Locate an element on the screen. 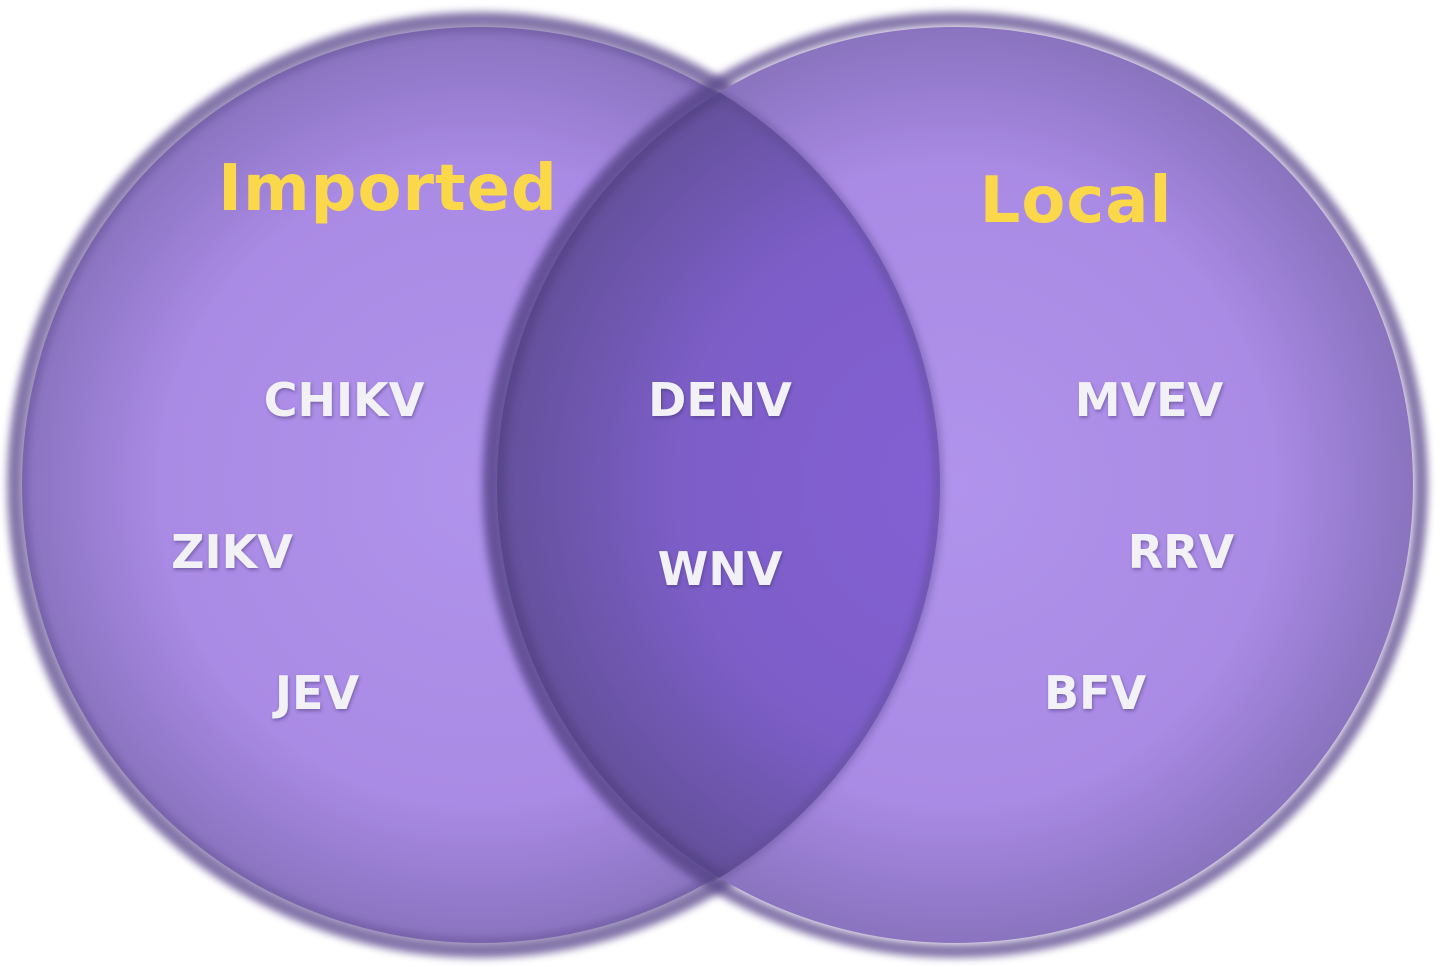 The height and width of the screenshot is (967, 1445). item-label: DENV is located at coordinates (720, 400).